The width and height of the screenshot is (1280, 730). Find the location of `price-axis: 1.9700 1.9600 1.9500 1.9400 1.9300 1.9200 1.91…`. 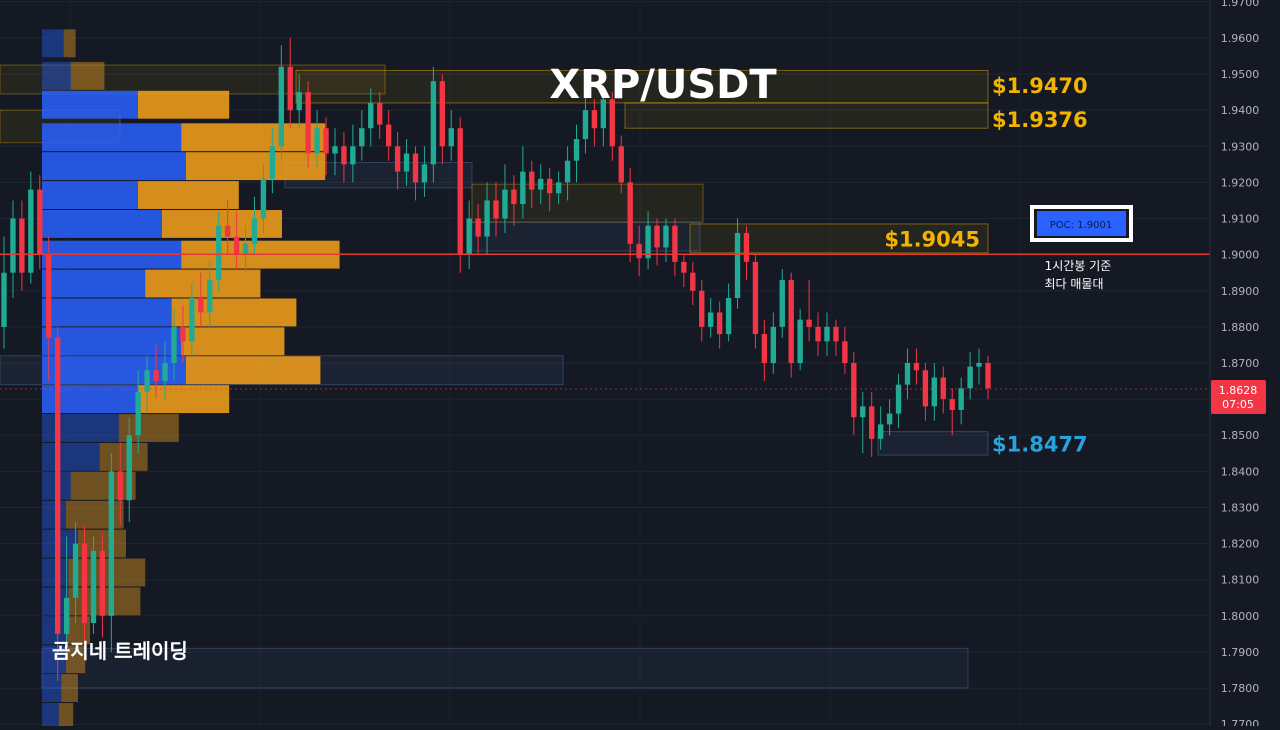

price-axis: 1.9700 1.9600 1.9500 1.9400 1.9300 1.9200 1.91… is located at coordinates (1237, 365).